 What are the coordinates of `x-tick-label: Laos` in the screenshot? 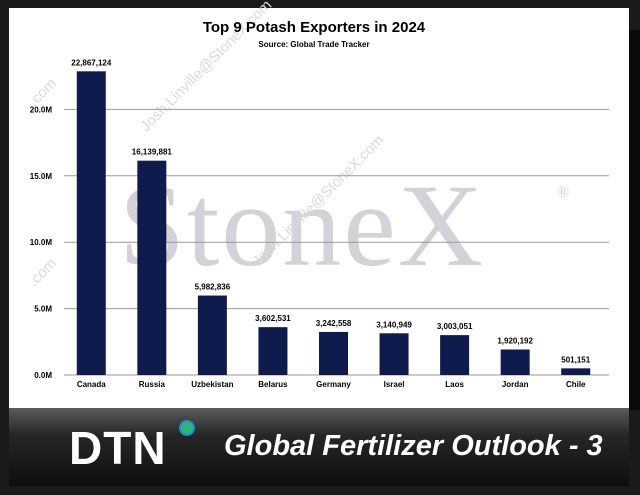 It's located at (454, 384).